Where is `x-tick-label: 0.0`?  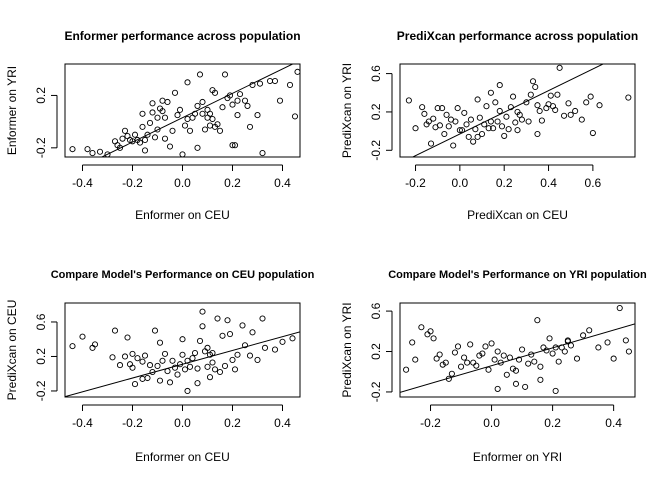
x-tick-label: 0.0 is located at coordinates (491, 423).